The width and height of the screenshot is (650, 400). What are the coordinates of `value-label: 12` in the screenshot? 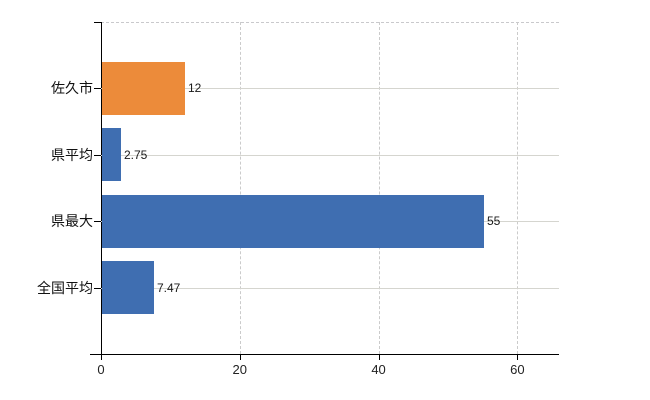 It's located at (195, 88).